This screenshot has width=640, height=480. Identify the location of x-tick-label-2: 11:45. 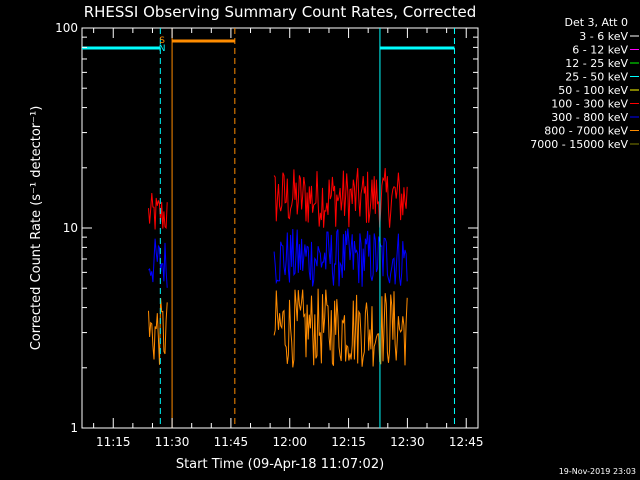
(231, 442).